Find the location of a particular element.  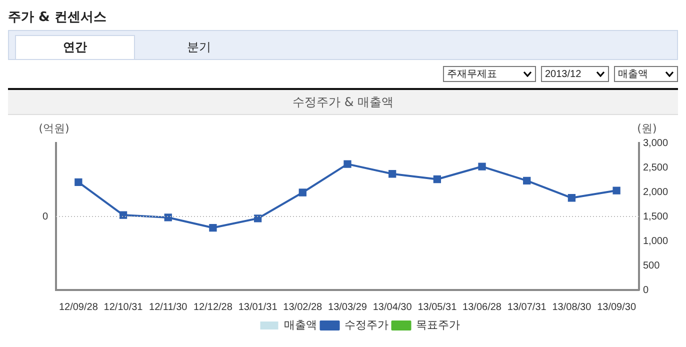

legend-label: 매출액 is located at coordinates (300, 325).